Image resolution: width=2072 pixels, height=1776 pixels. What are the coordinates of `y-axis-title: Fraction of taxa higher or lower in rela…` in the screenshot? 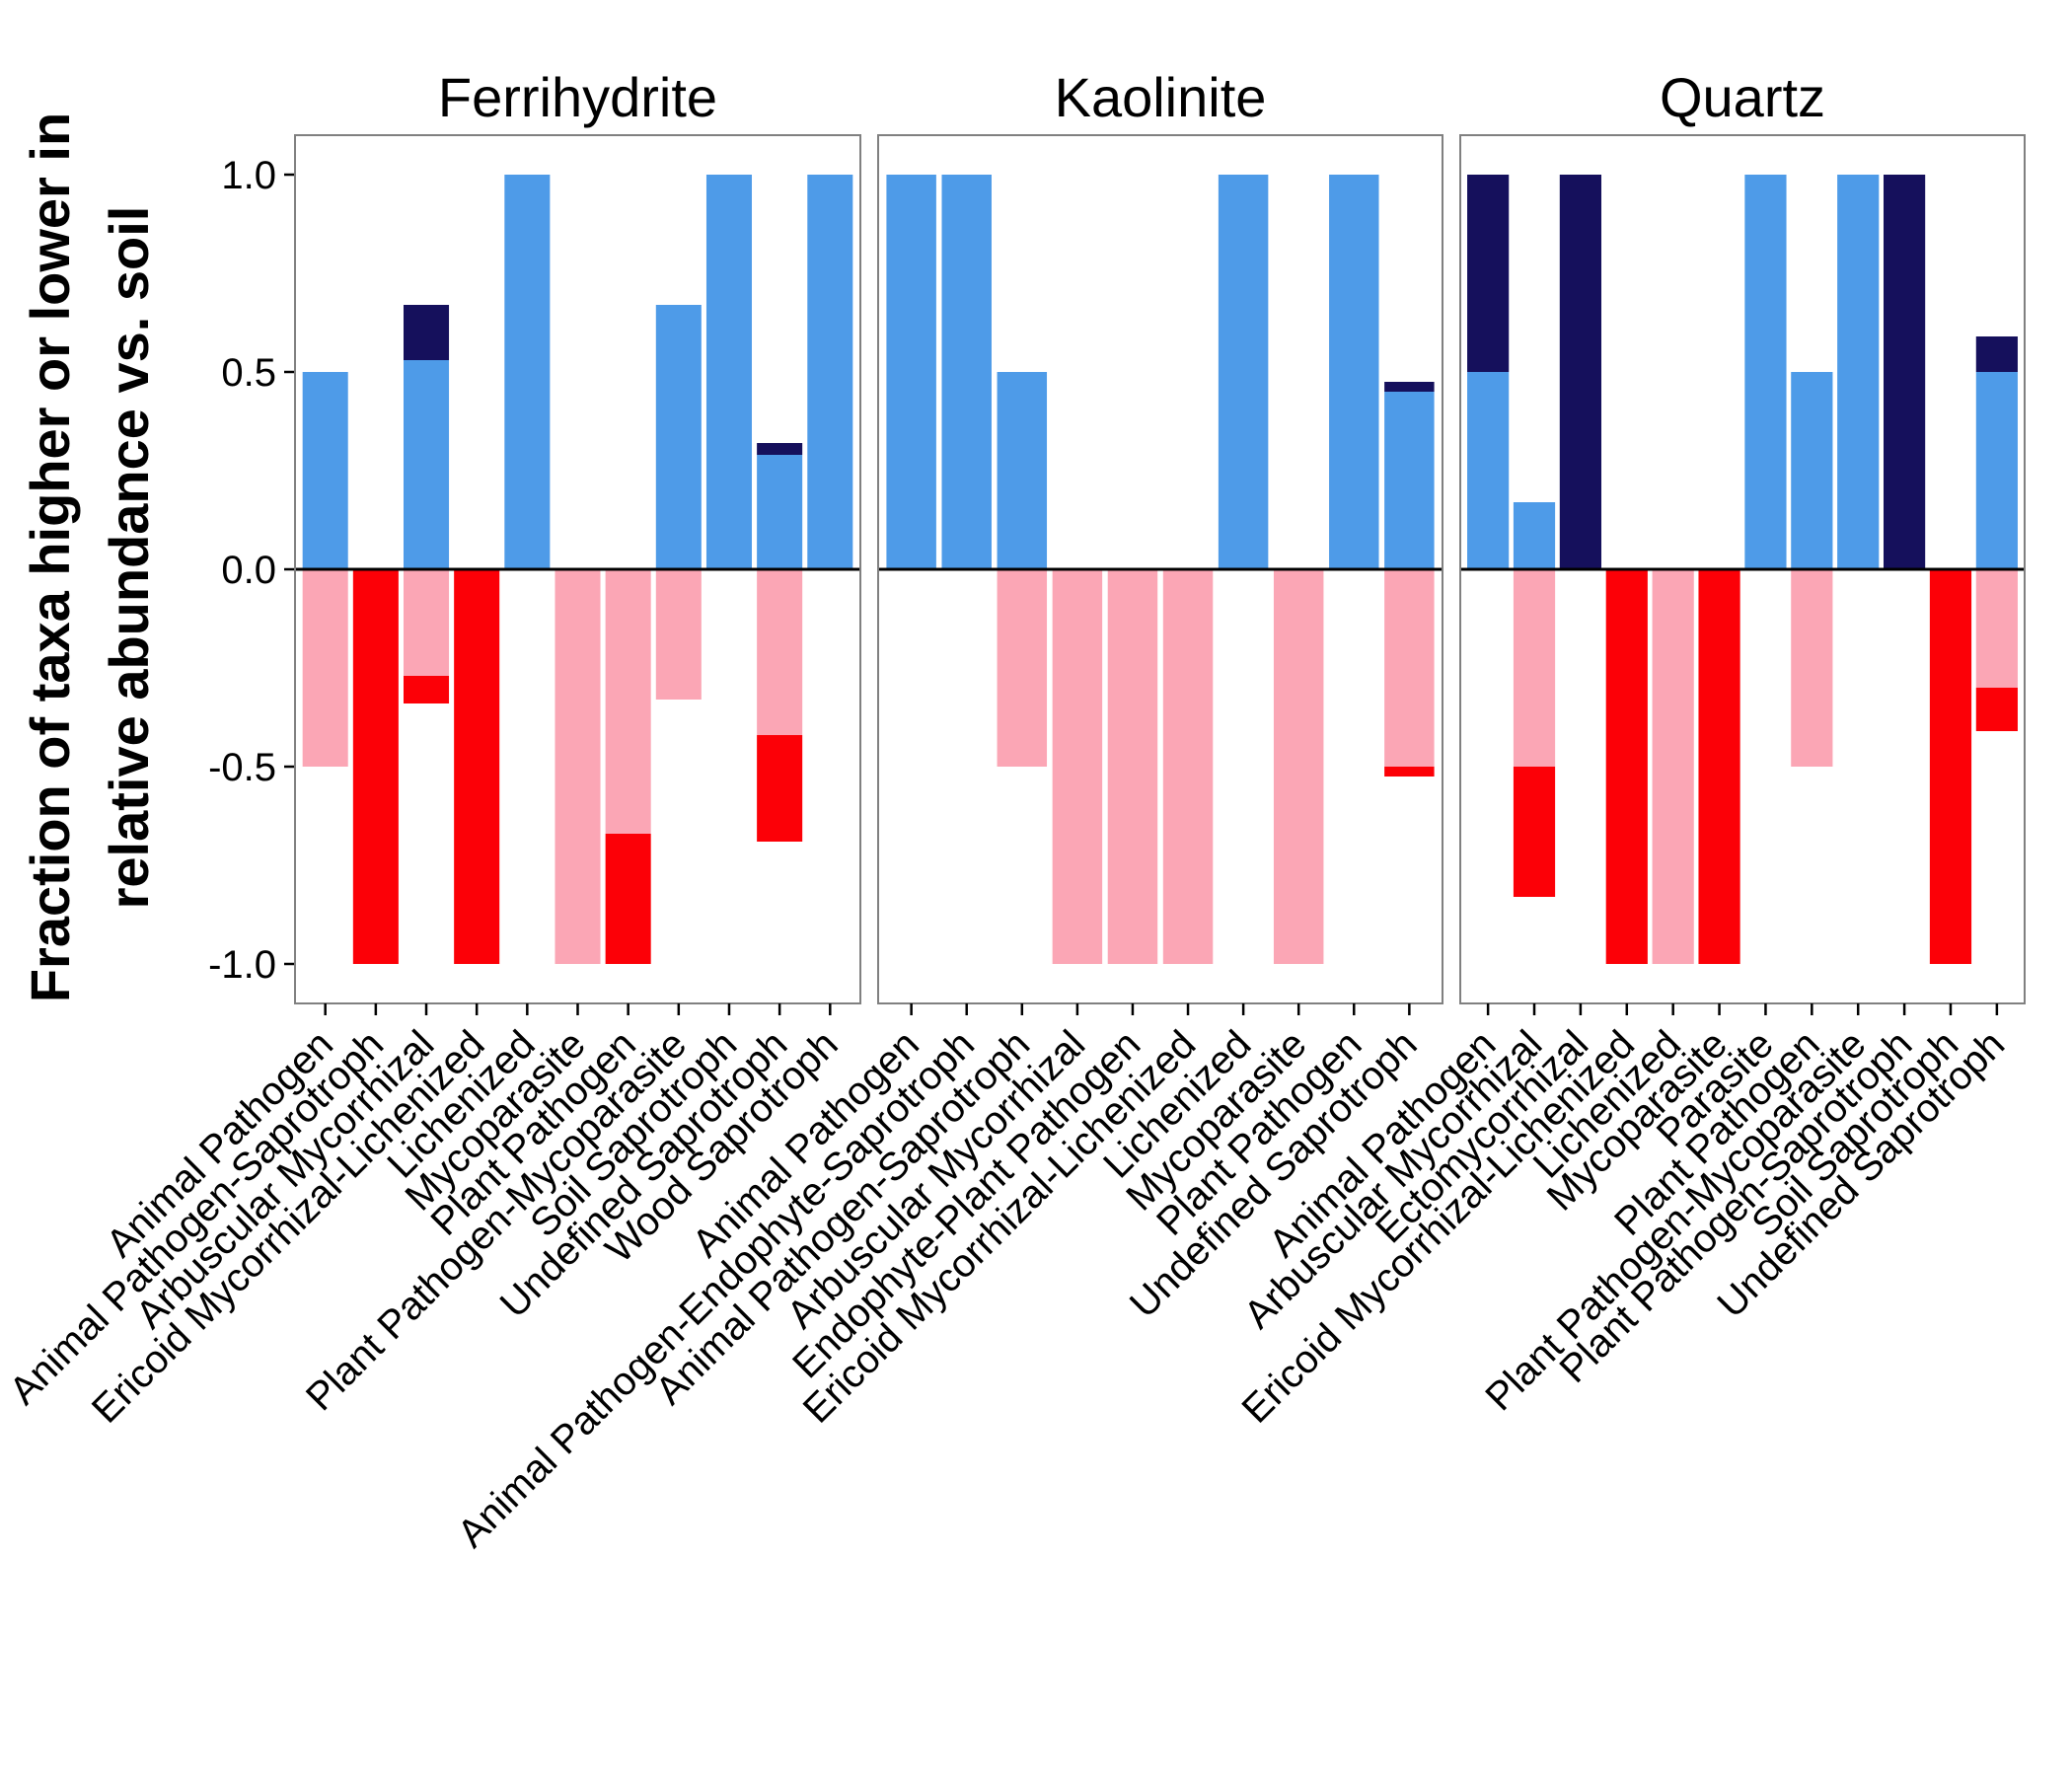 It's located at (90, 557).